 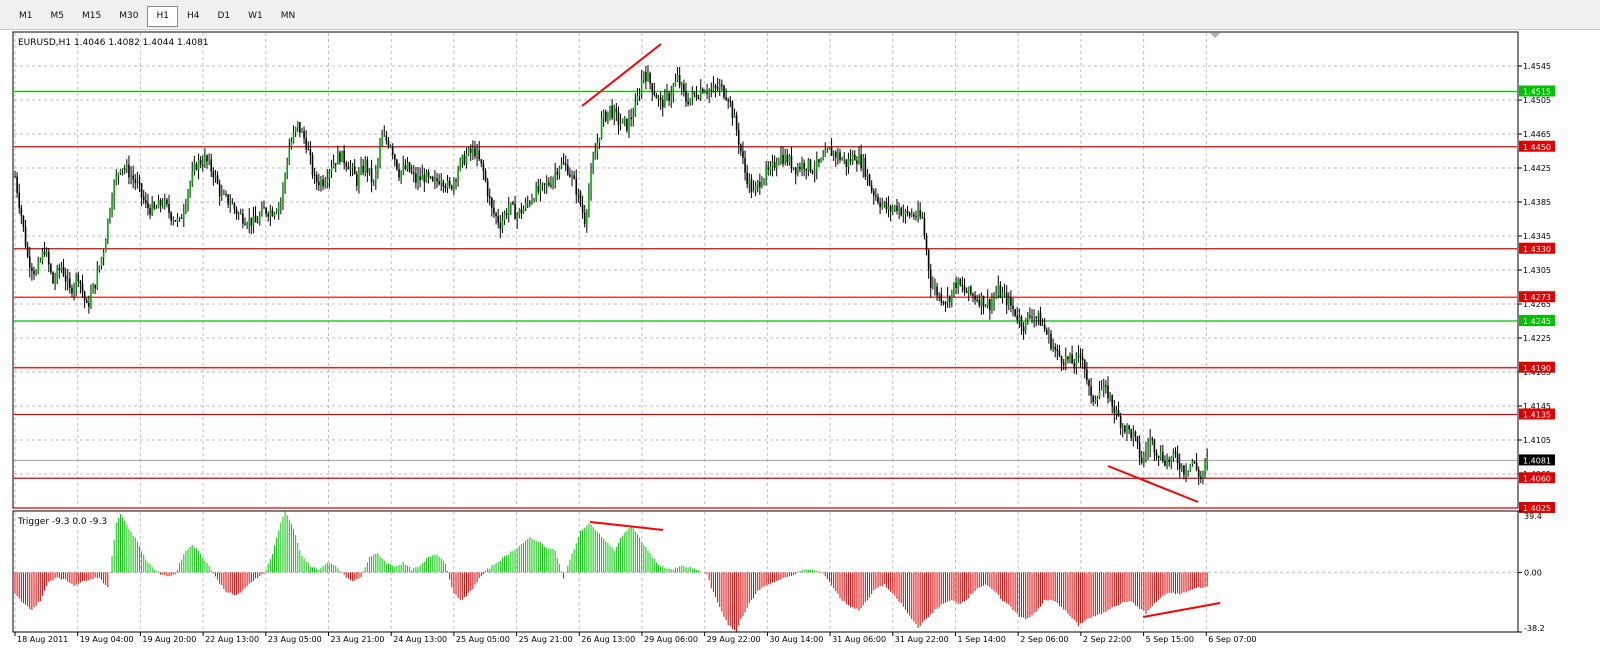 I want to click on level-label: 1.4135, so click(x=1537, y=415).